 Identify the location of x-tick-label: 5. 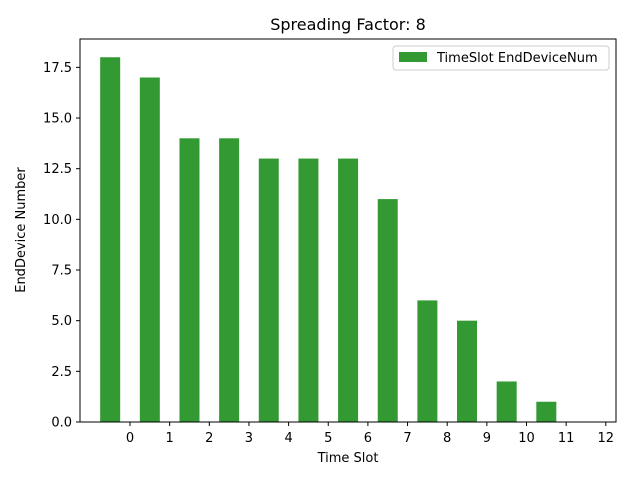
(328, 438).